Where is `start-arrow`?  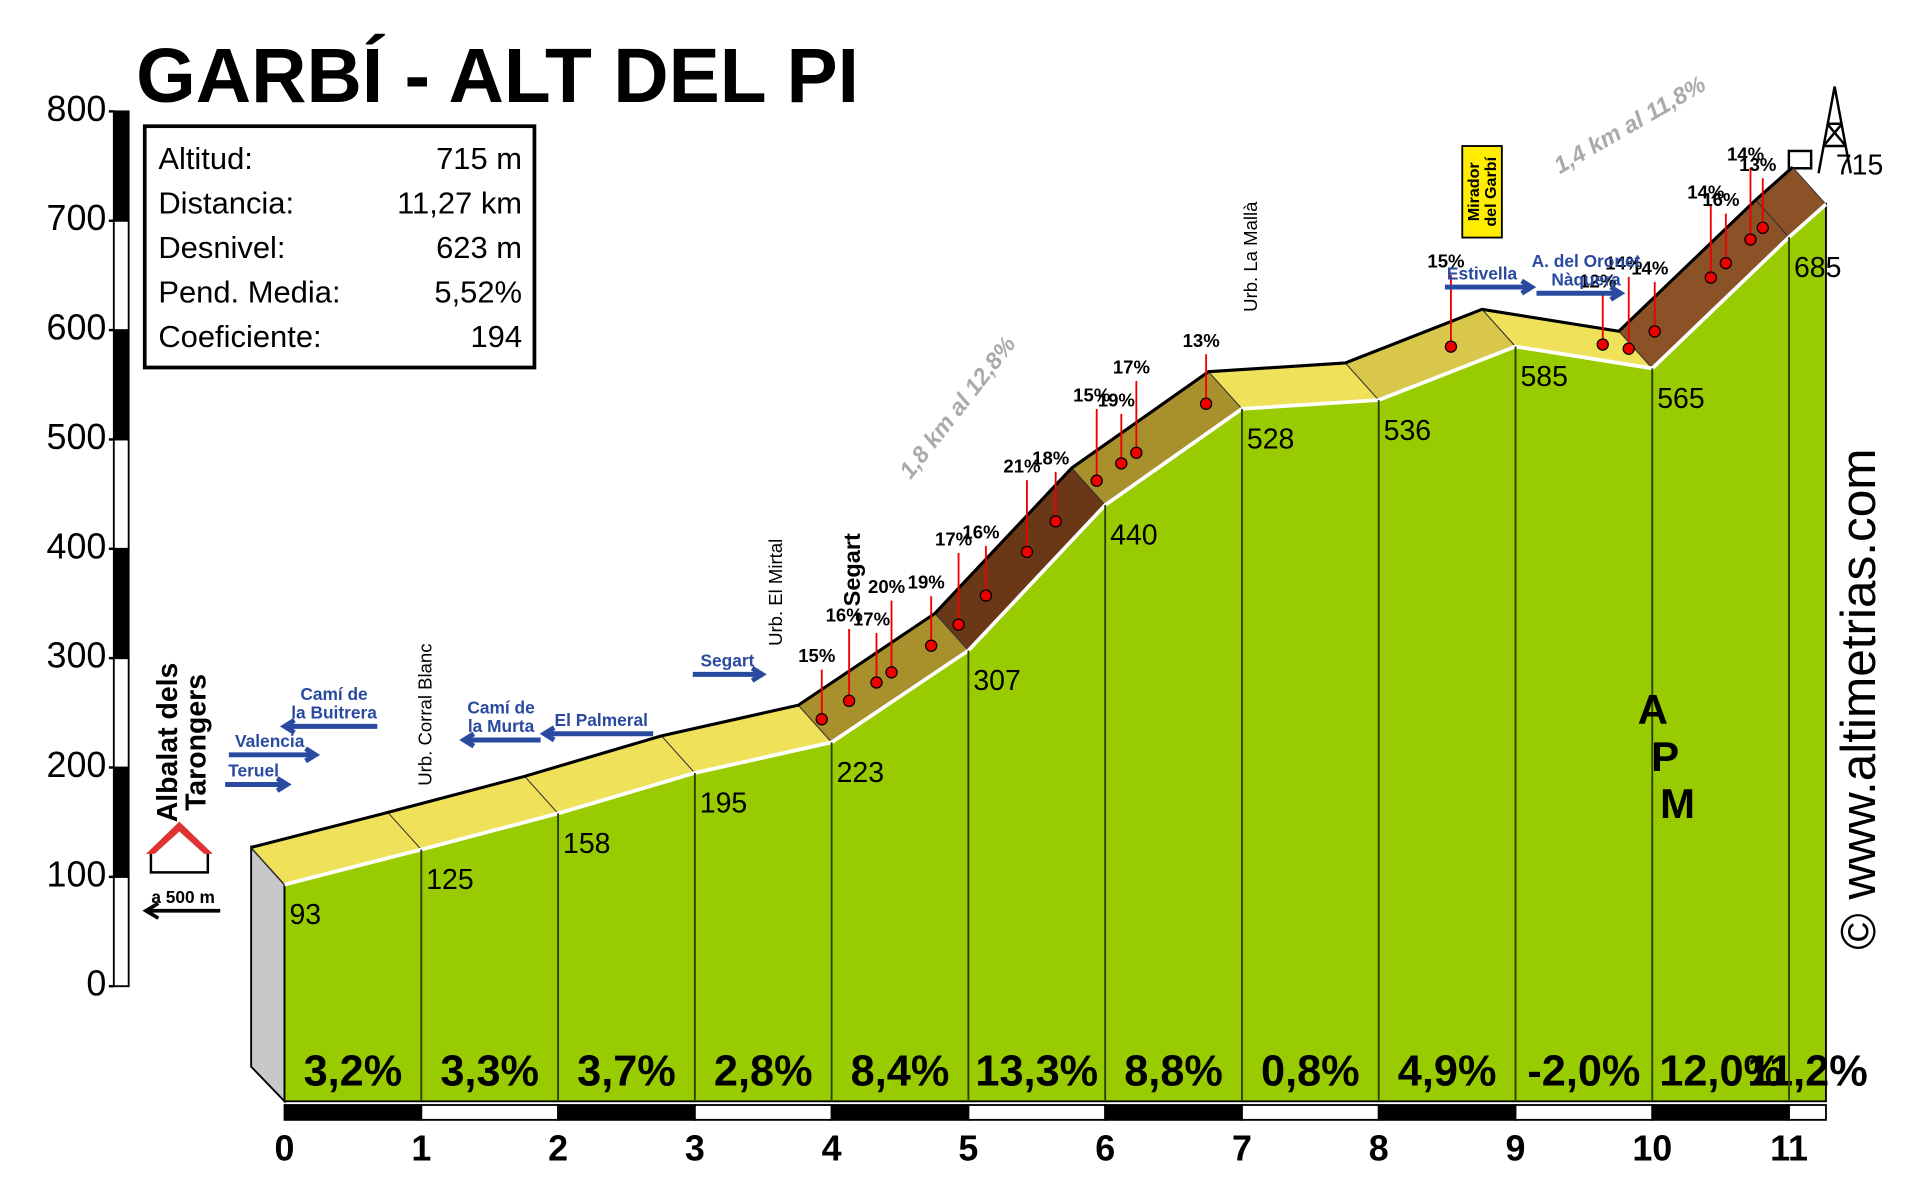
start-arrow is located at coordinates (181, 910).